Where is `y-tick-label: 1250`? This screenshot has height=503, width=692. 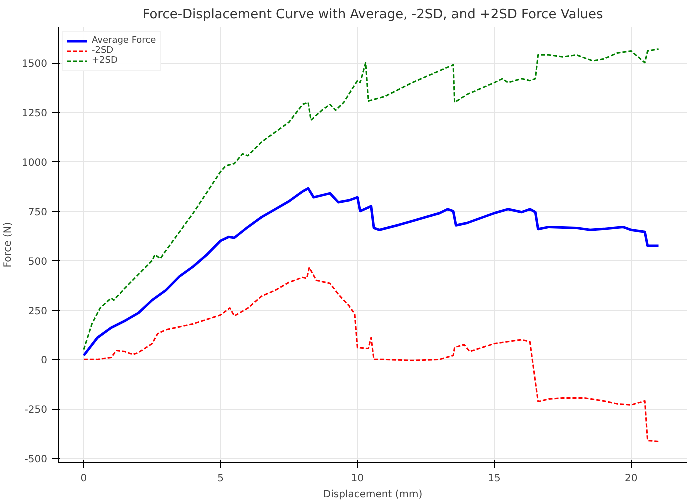 y-tick-label: 1250 is located at coordinates (35, 114).